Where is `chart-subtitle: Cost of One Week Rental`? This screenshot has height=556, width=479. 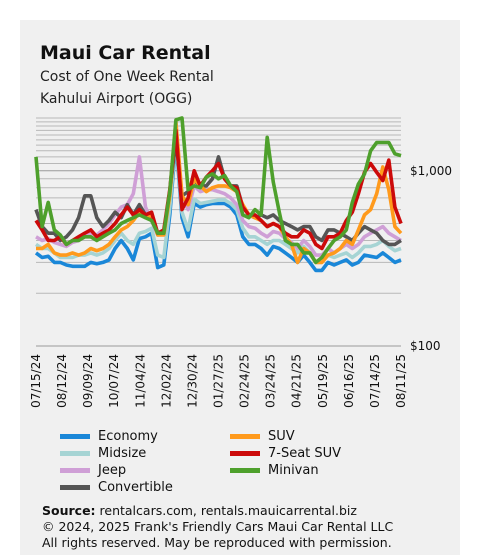
chart-subtitle: Cost of One Week Rental is located at coordinates (127, 77).